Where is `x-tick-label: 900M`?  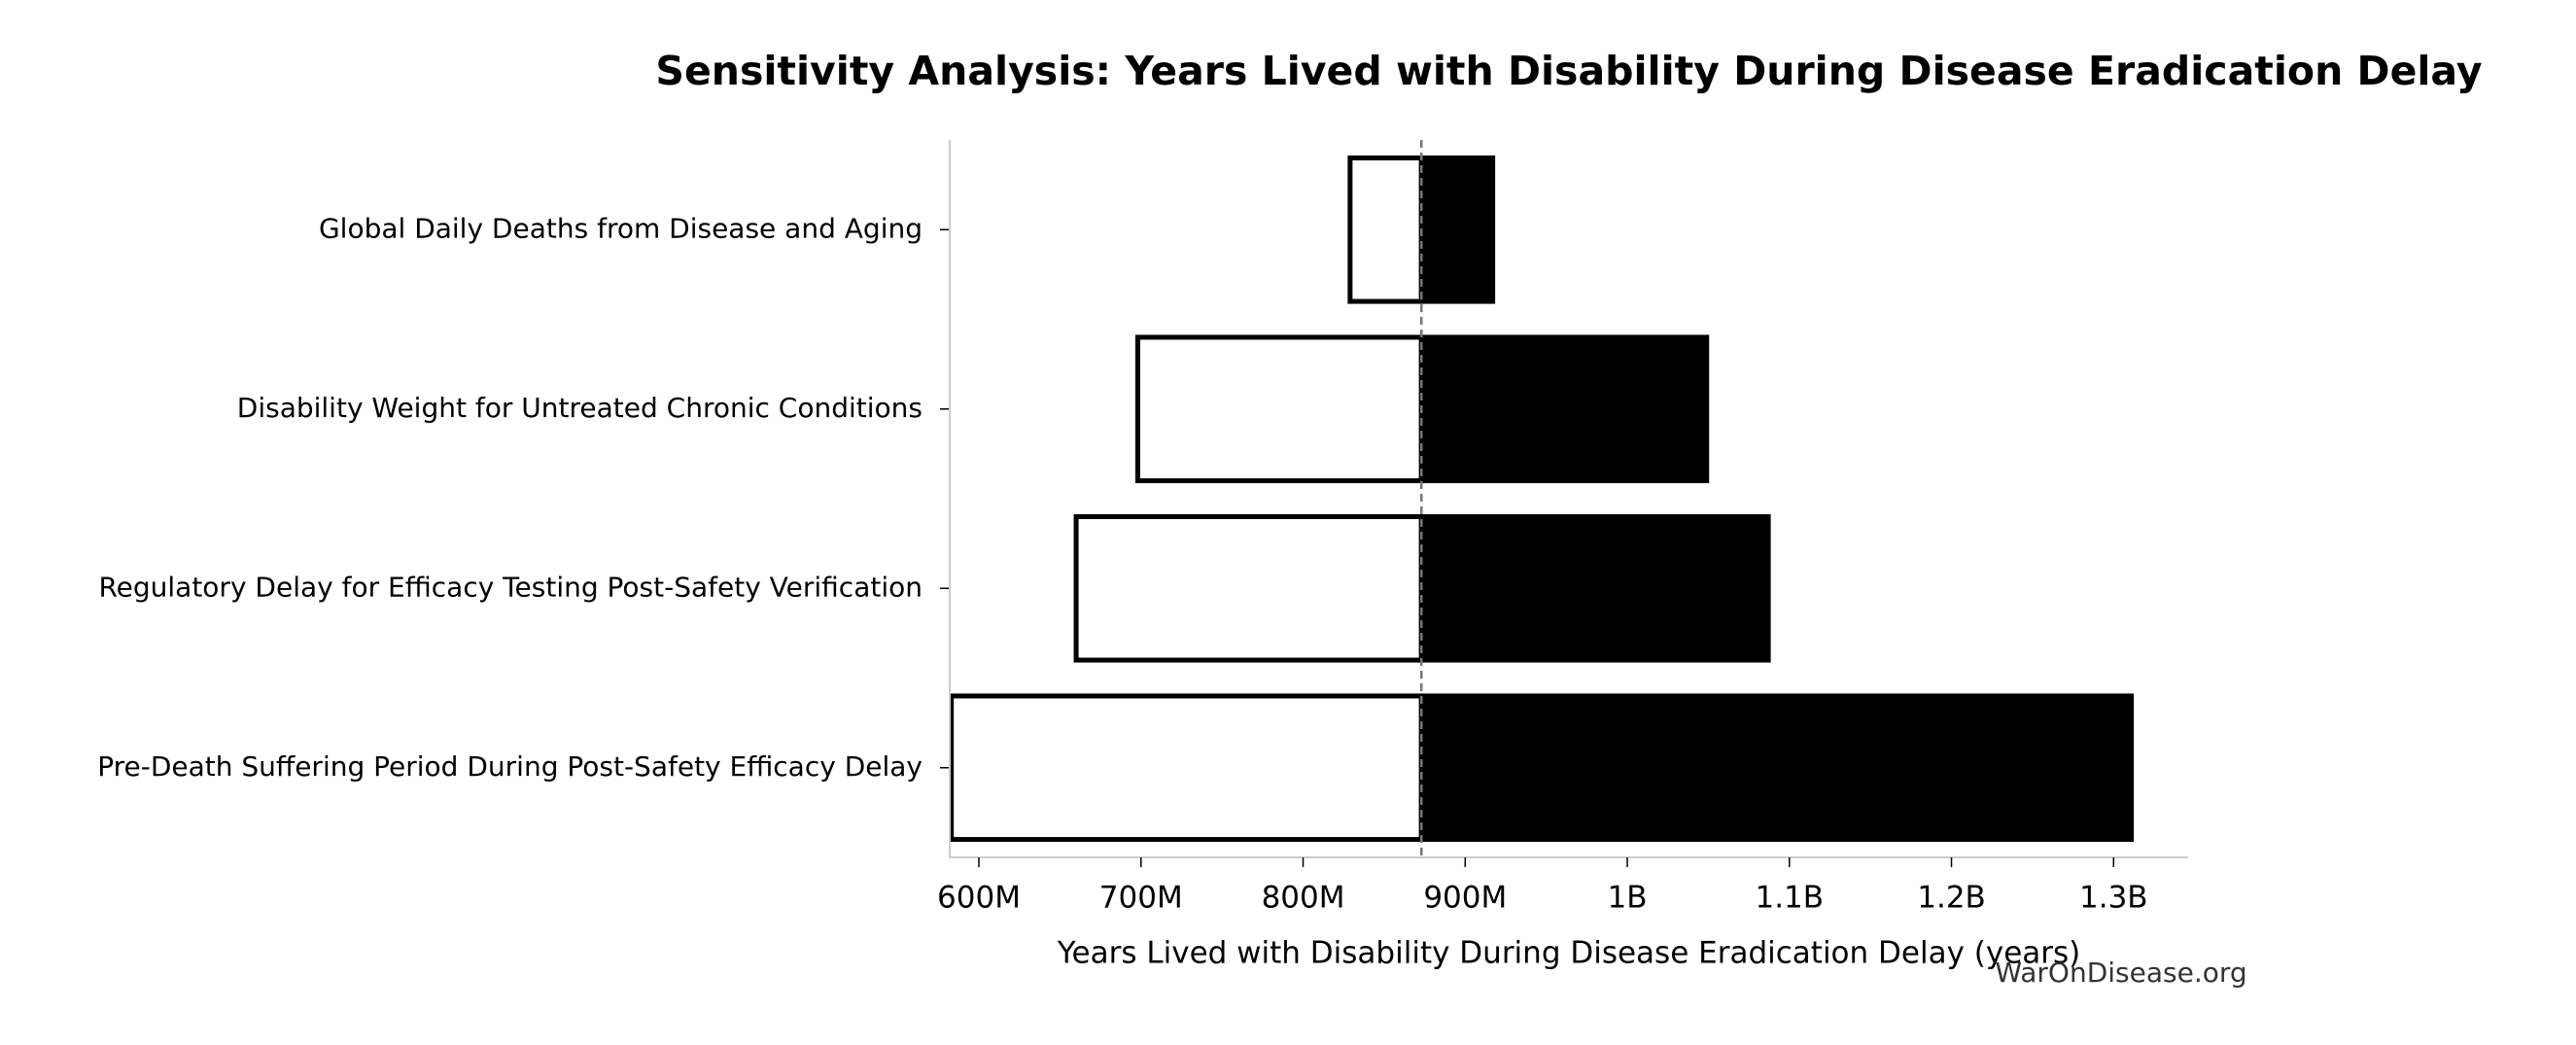 x-tick-label: 900M is located at coordinates (1465, 898).